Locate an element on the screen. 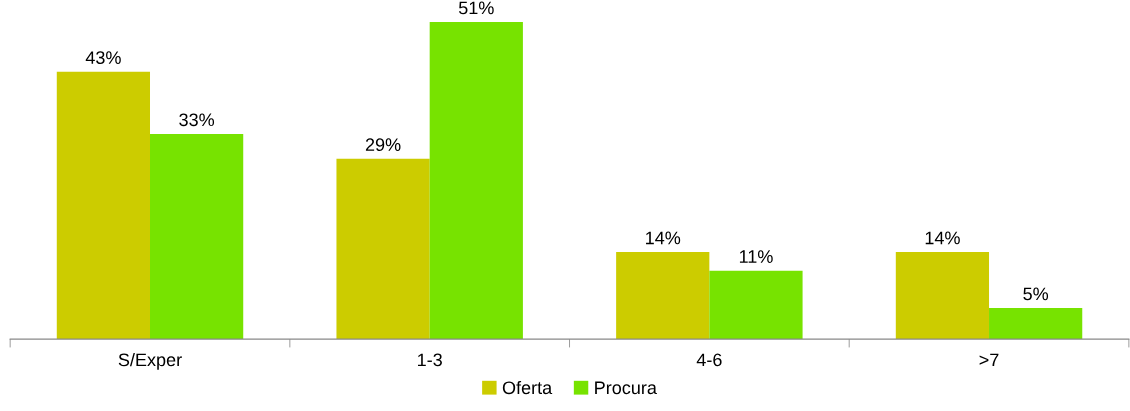 The image size is (1130, 411). data-label: 43% is located at coordinates (103, 58).